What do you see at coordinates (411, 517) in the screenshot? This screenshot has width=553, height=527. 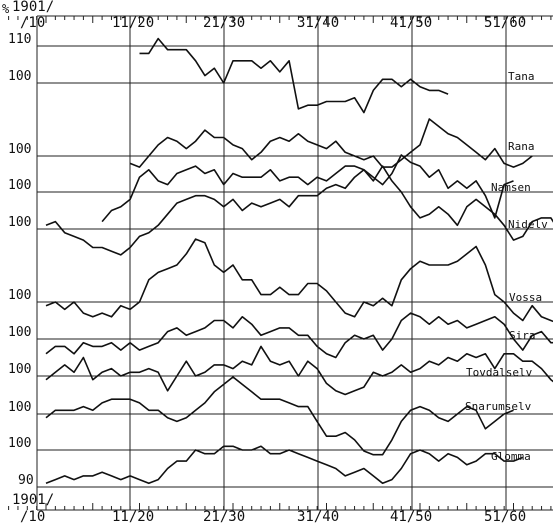 I see `x-tick-label-bottom: 41/50` at bounding box center [411, 517].